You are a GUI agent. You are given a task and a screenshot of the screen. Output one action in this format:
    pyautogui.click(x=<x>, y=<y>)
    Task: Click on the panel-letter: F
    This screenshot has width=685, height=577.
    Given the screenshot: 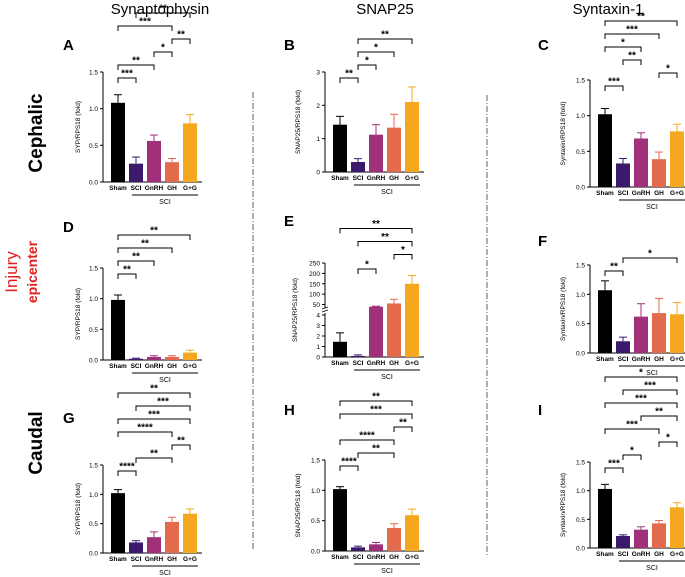 What is the action you would take?
    pyautogui.click(x=542, y=241)
    